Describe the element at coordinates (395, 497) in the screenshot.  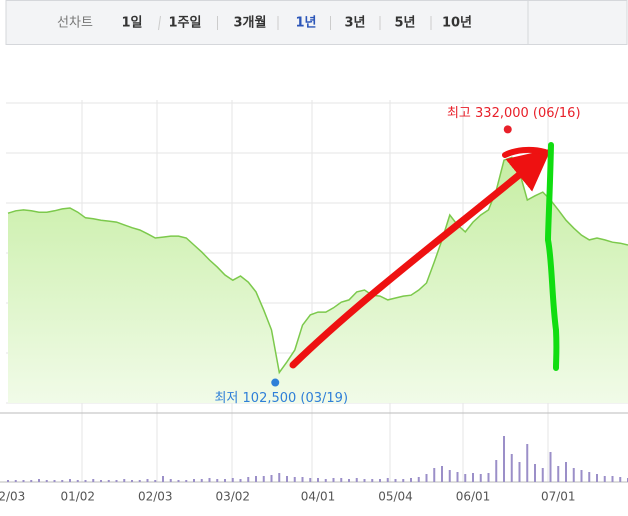
I see `x-tick-label: 05/04` at that location.